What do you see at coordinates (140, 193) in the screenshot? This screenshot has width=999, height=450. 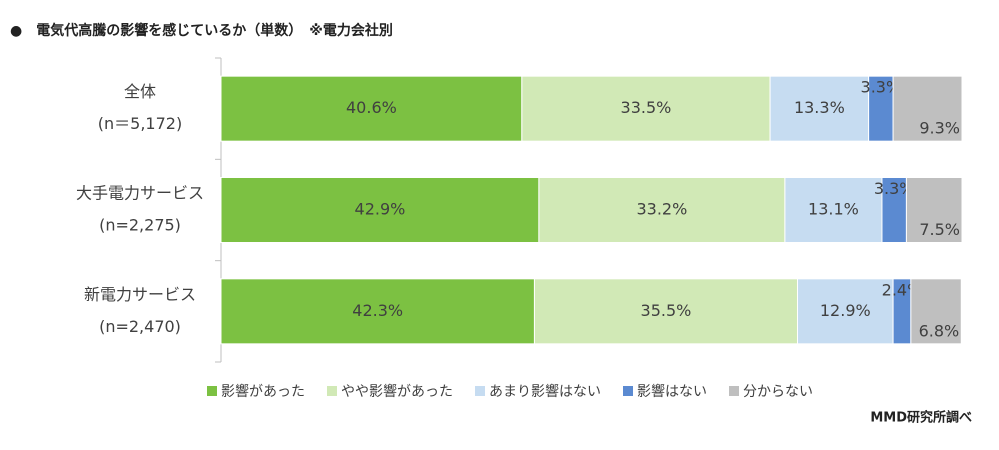 I see `category-label: 大手電力サービス` at bounding box center [140, 193].